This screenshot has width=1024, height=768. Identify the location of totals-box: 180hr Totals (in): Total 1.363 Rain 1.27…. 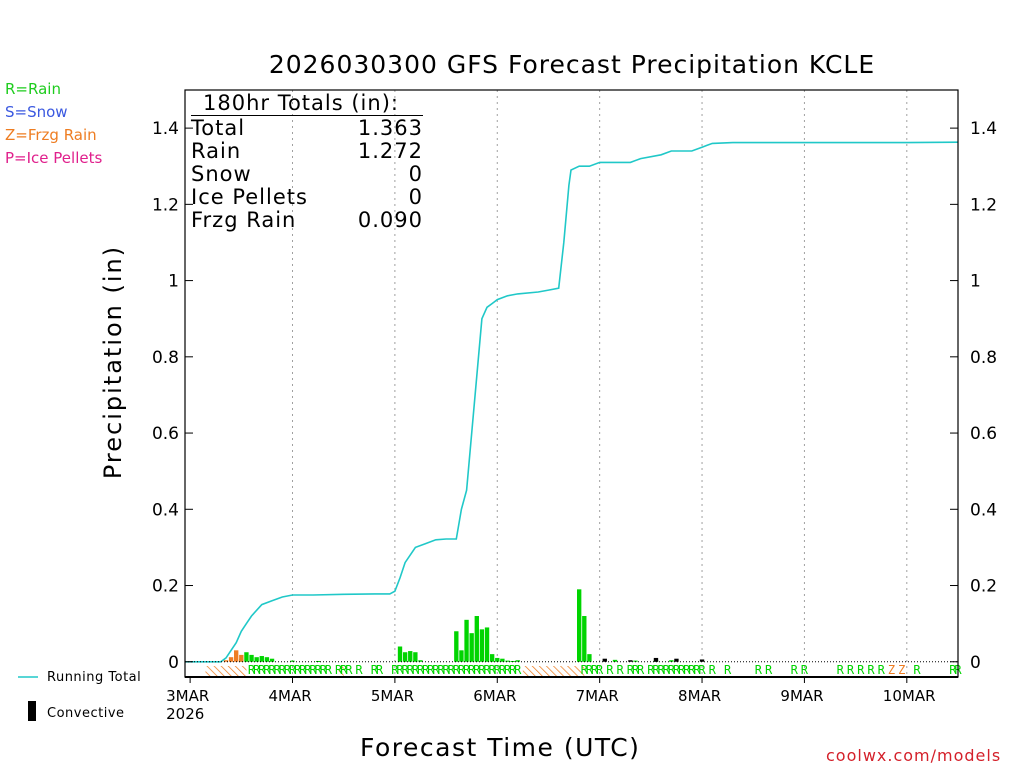
(307, 162).